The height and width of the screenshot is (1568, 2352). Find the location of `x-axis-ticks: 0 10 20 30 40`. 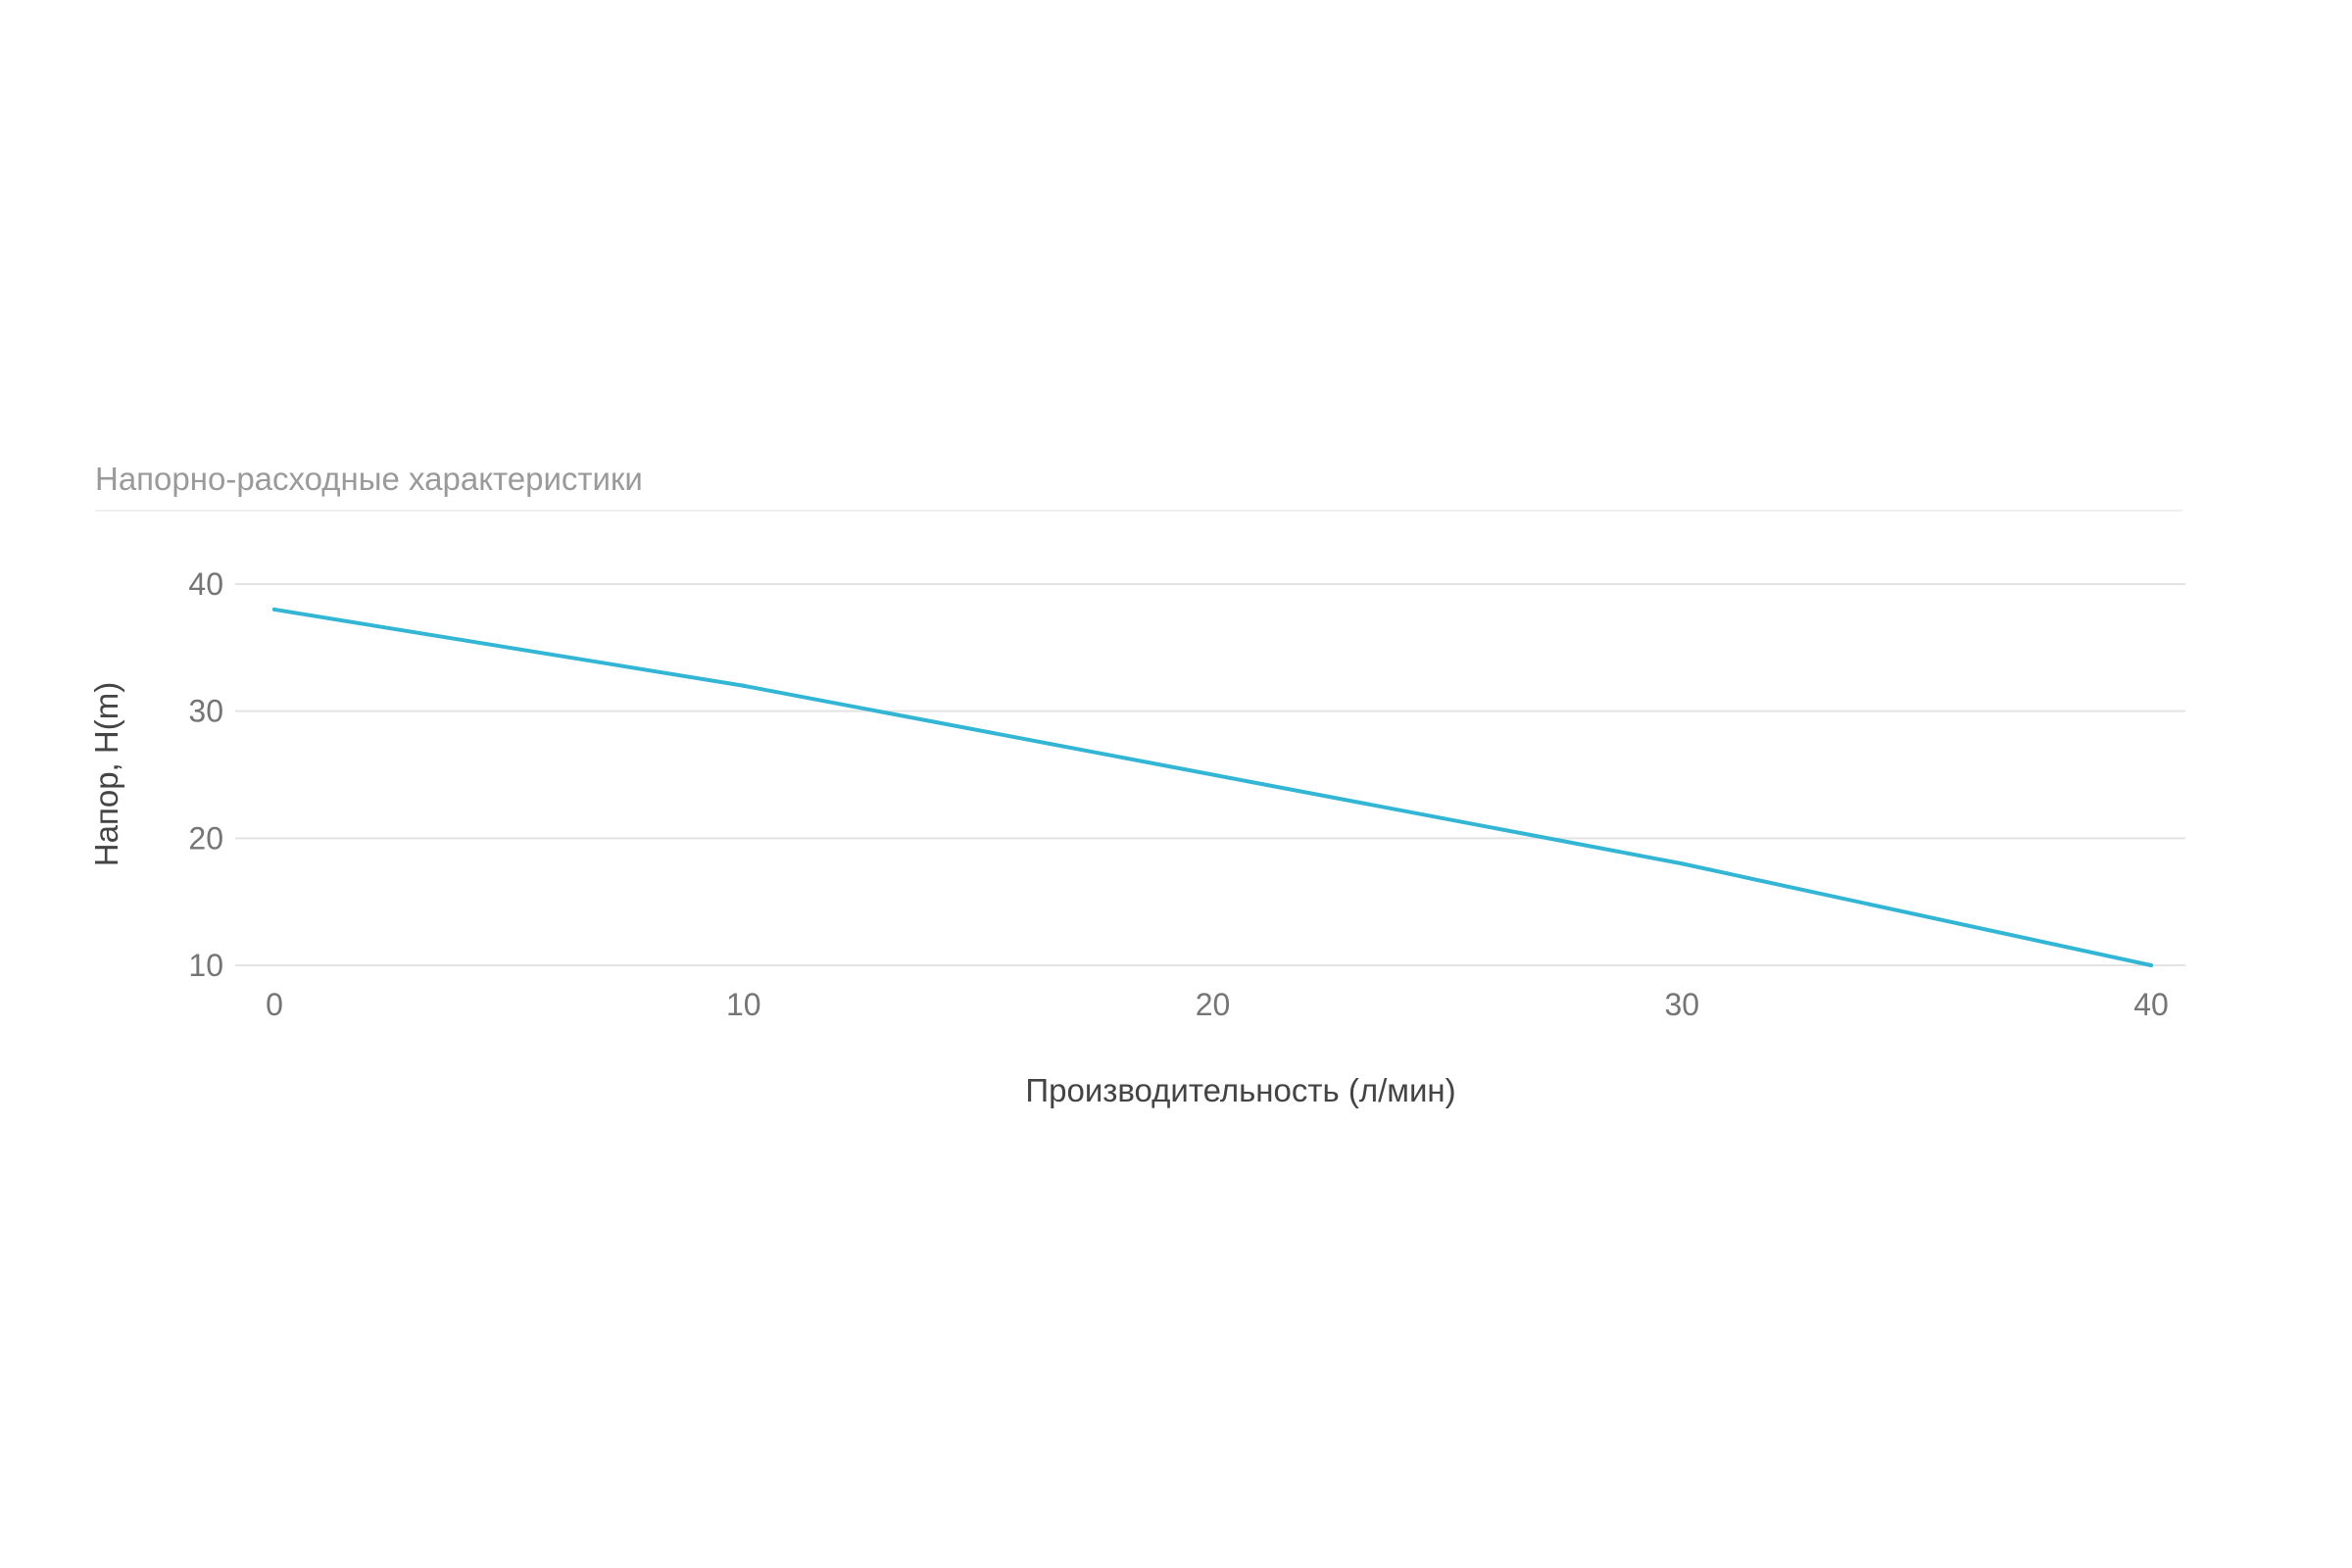

x-axis-ticks: 0 10 20 30 40 is located at coordinates (1217, 1004).